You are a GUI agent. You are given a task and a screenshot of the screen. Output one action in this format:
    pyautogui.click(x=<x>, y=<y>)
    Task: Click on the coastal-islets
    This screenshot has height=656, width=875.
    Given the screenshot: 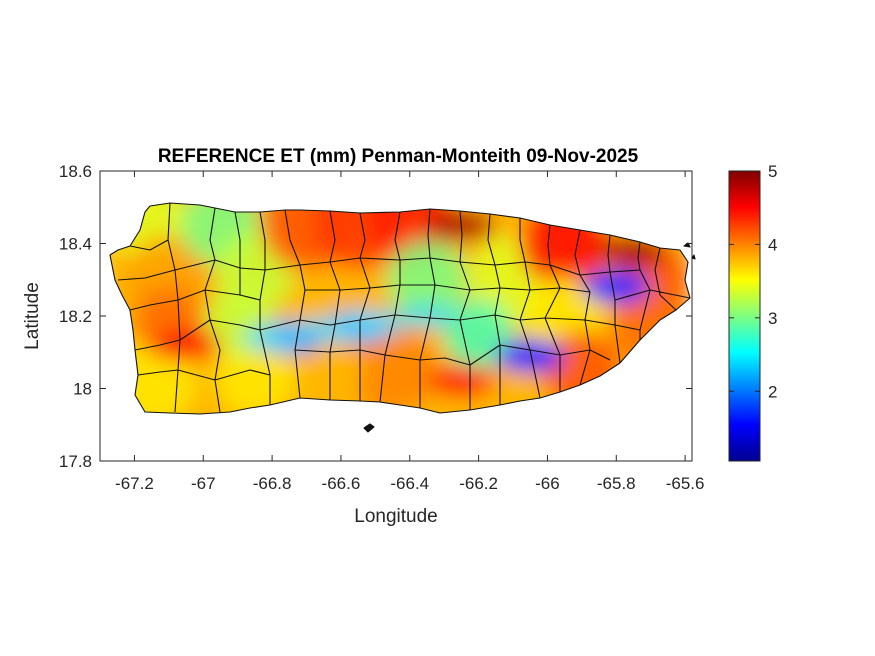 What is the action you would take?
    pyautogui.click(x=689, y=251)
    